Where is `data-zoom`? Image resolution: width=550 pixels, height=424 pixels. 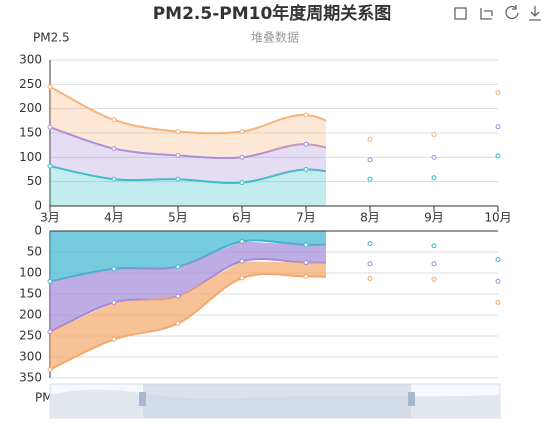
data-zoom is located at coordinates (275, 401).